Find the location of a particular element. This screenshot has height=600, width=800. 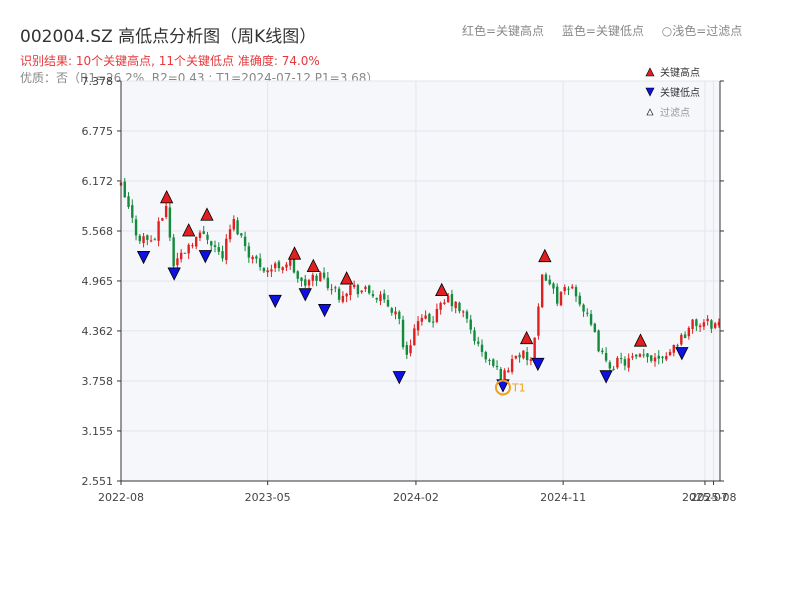

y-tick-label: 4.362 is located at coordinates (98, 331).